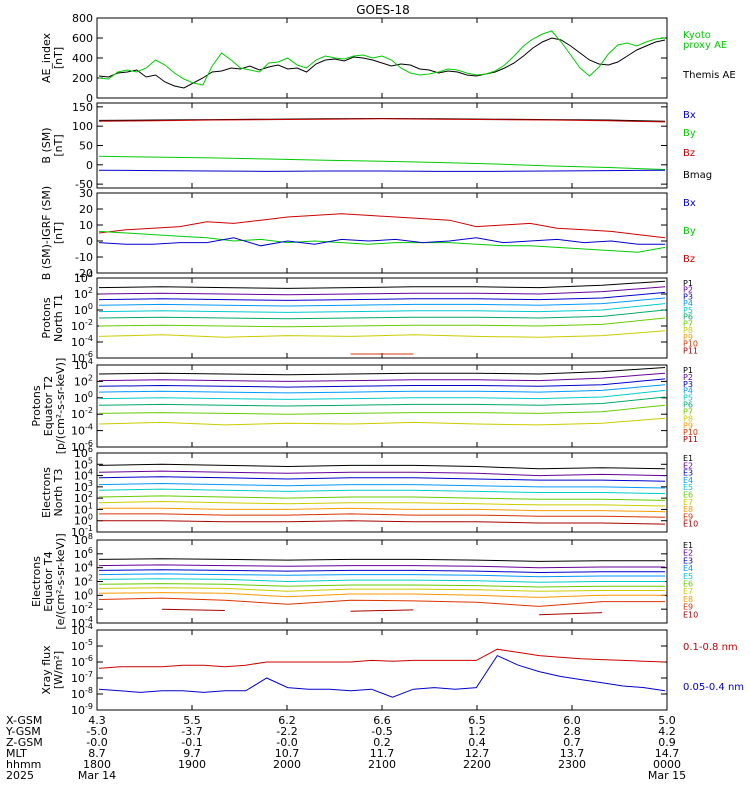 Image resolution: width=750 pixels, height=800 pixels. Describe the element at coordinates (689, 259) in the screenshot. I see `legend-entry: Bz` at that location.